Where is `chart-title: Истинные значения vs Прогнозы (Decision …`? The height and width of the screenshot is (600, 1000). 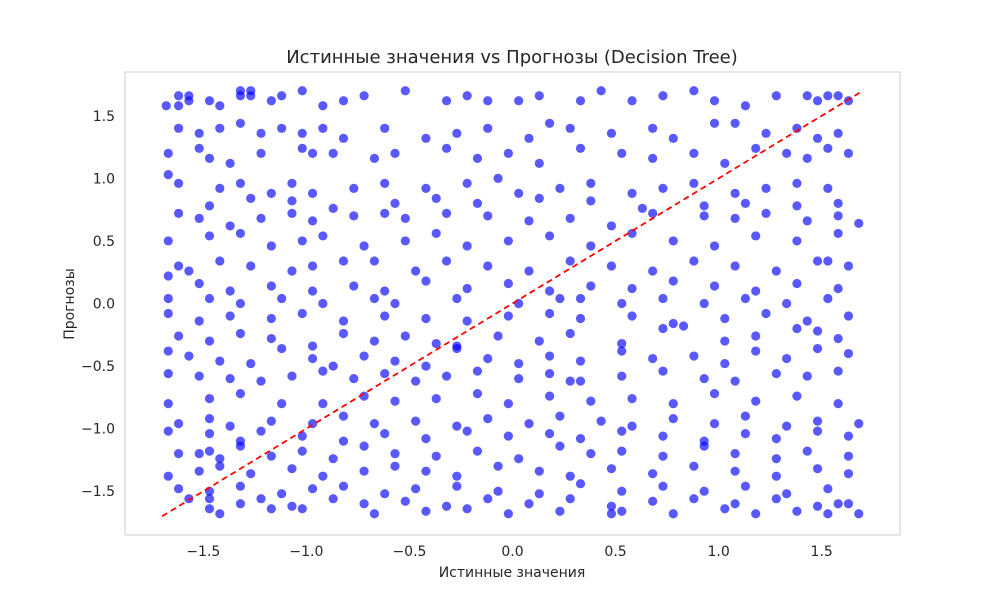 chart-title: Истинные значения vs Прогнозы (Decision … is located at coordinates (512, 57).